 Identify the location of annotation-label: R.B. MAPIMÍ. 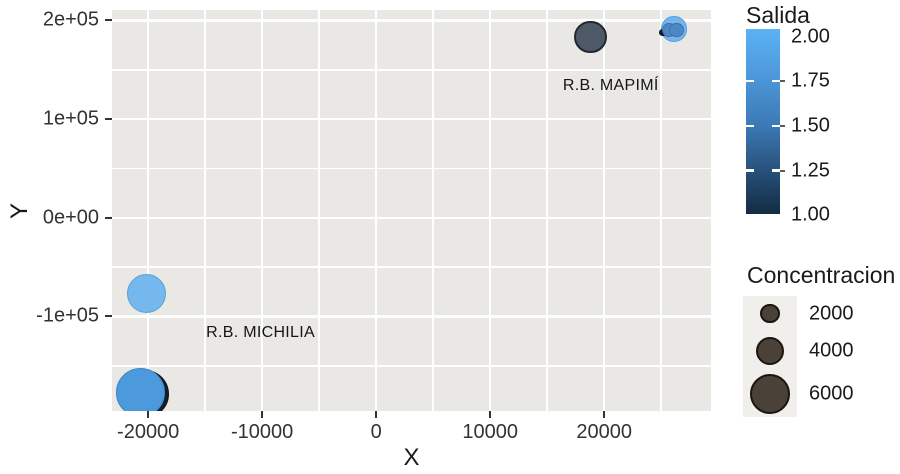
(610, 86).